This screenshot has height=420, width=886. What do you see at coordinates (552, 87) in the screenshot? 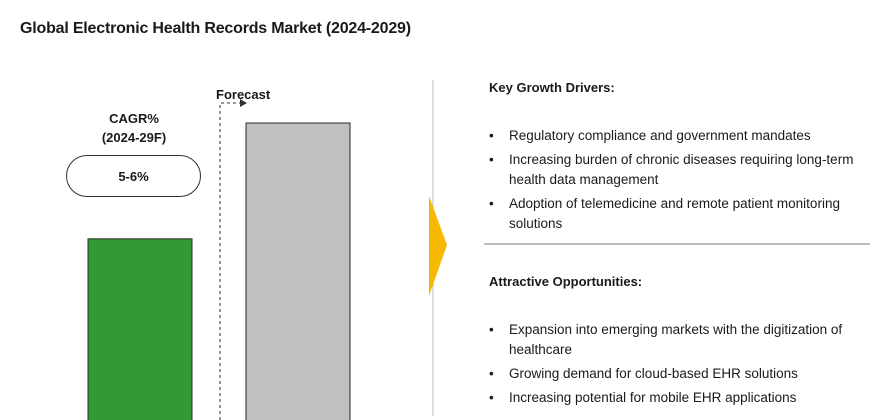
I see `growth-drivers-heading: Key Growth Drivers:` at bounding box center [552, 87].